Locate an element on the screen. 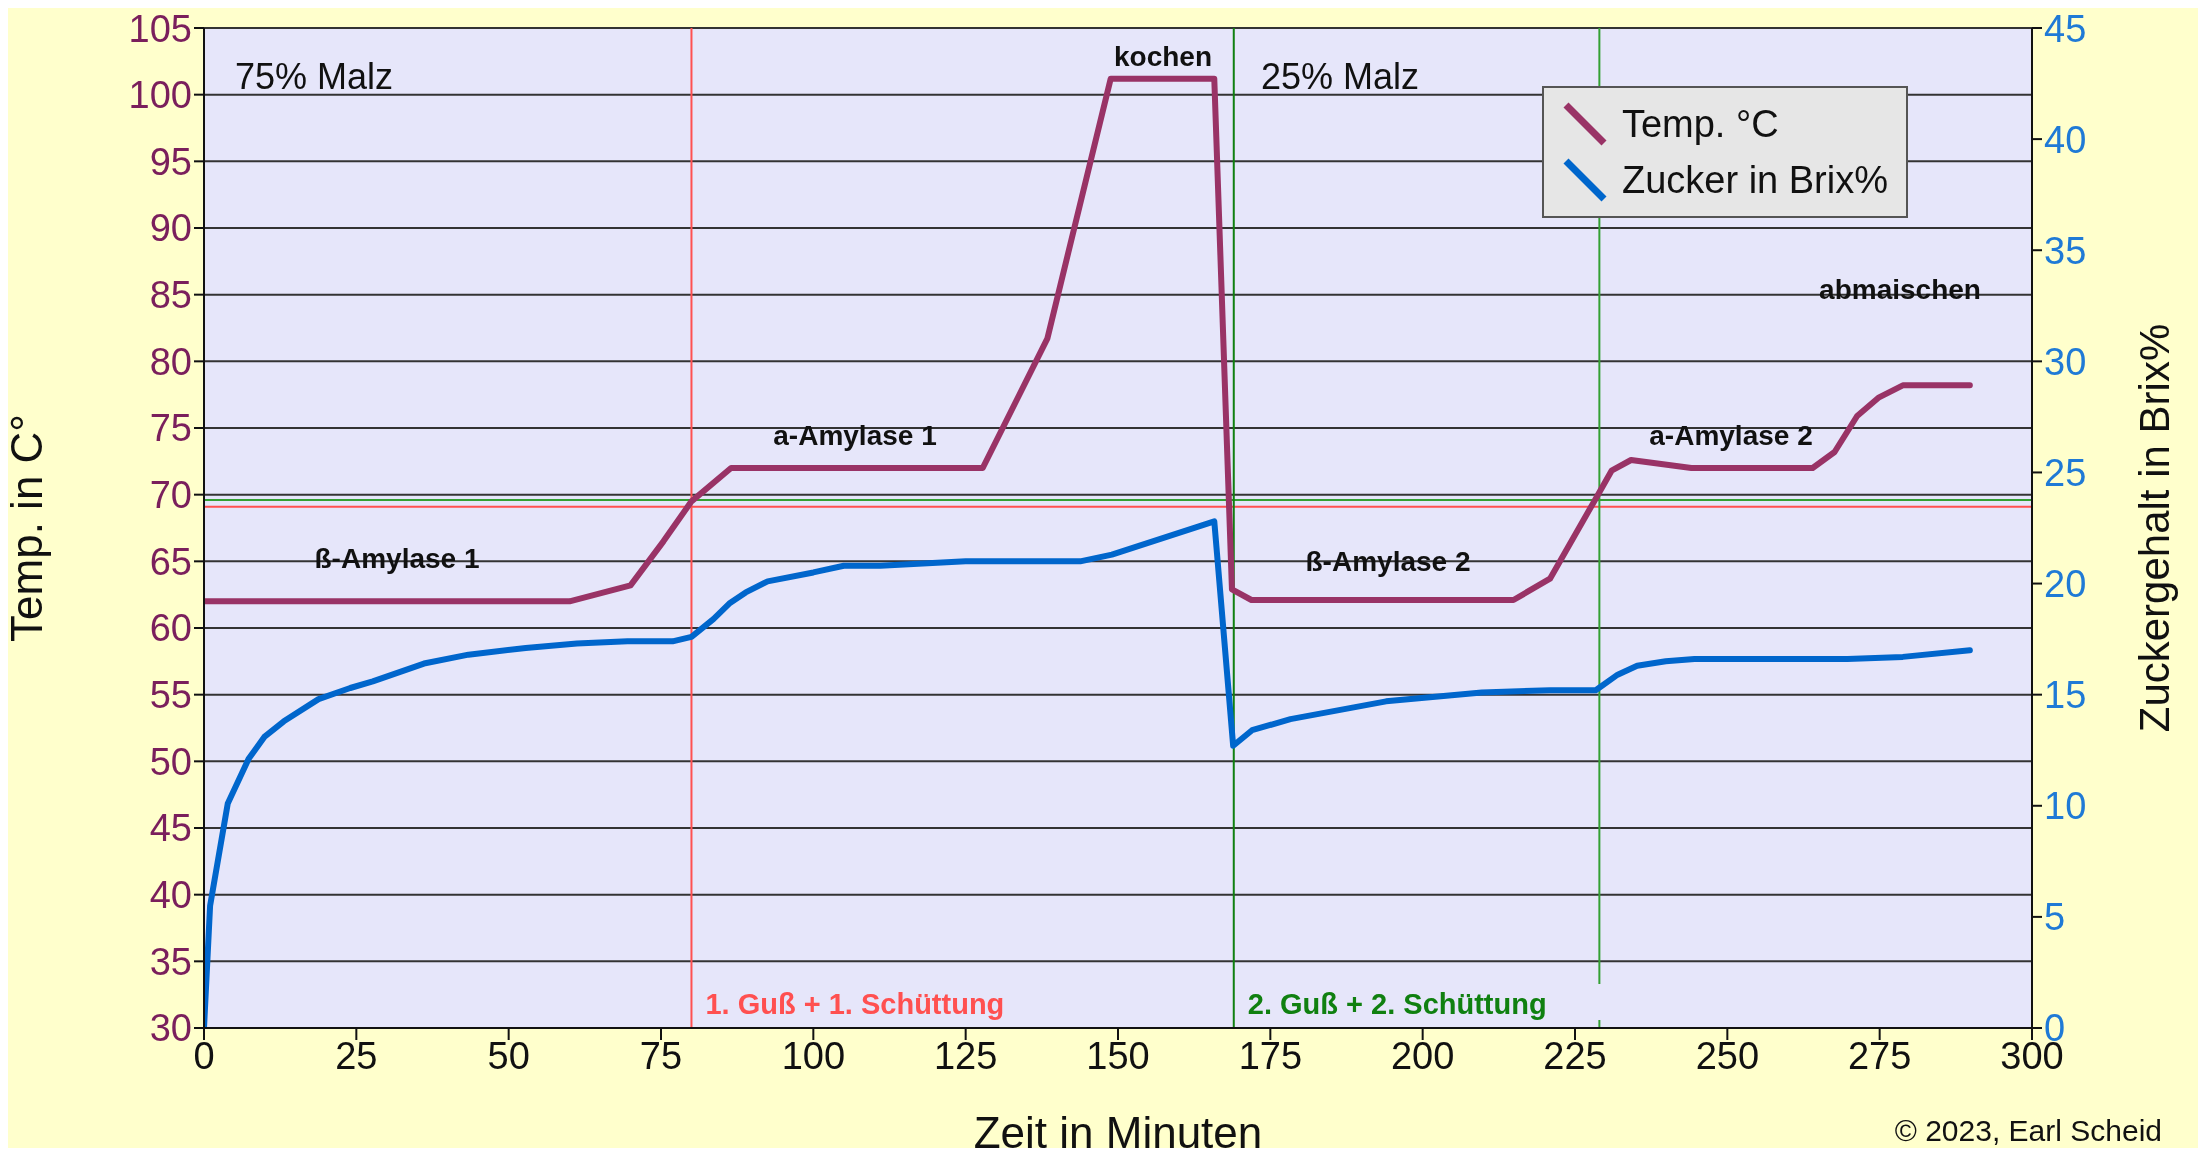 The image size is (2210, 1162). y2-tick-label: 10 is located at coordinates (2065, 806).